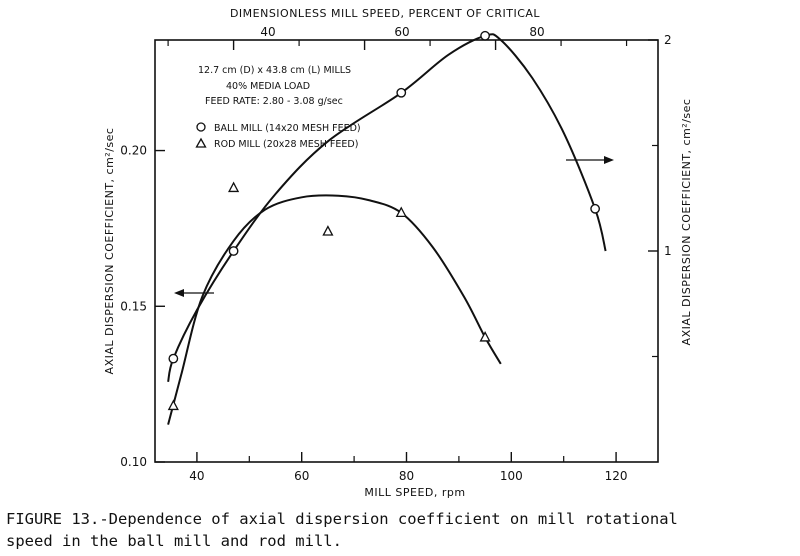  Describe the element at coordinates (268, 86) in the screenshot. I see `media-load-note: 40% MEDIA LOAD` at that location.